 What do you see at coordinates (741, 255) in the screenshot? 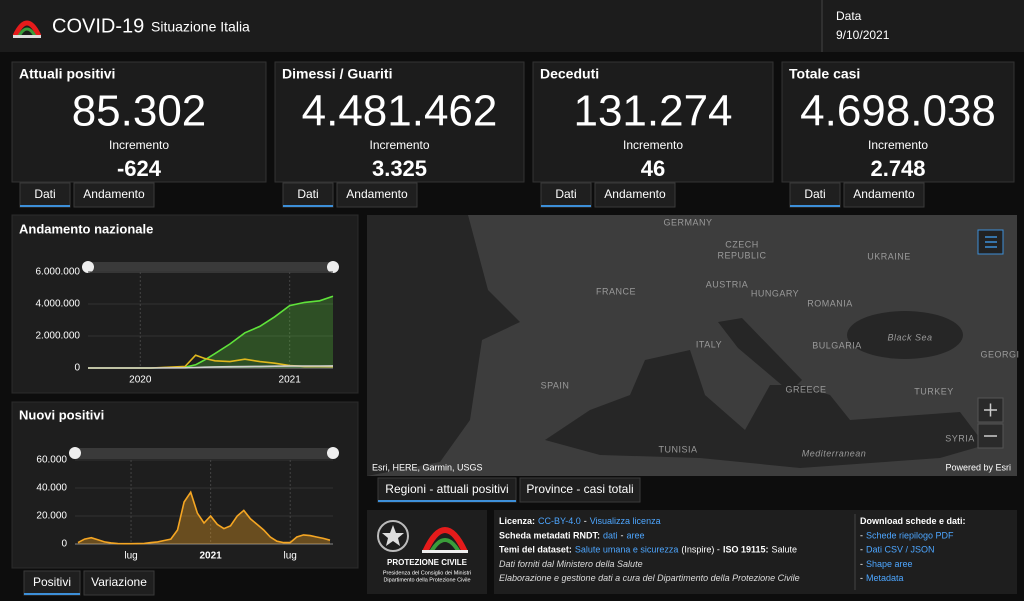
I see `map-label: REPUBLIC` at bounding box center [741, 255].